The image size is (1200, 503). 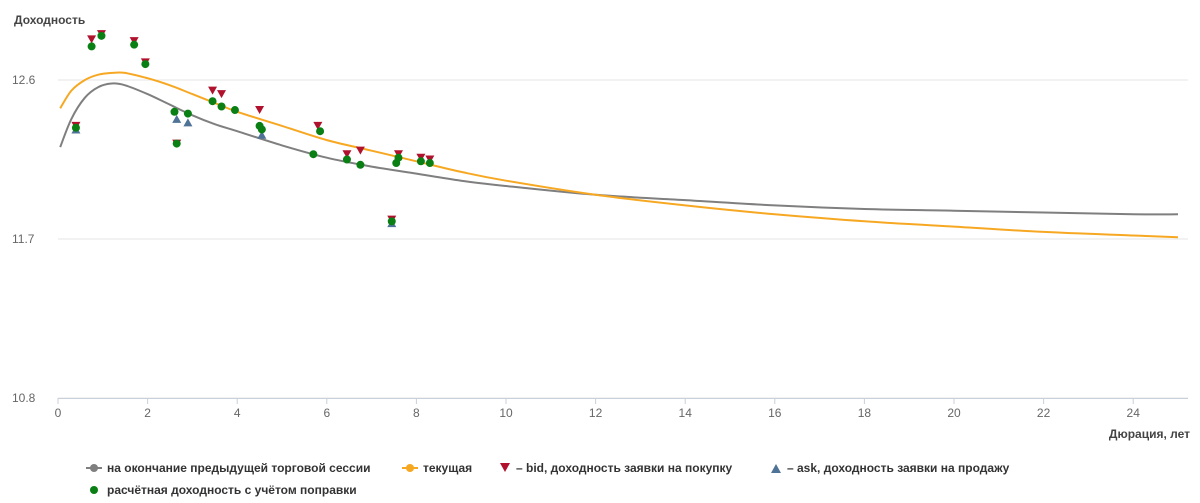 What do you see at coordinates (447, 468) in the screenshot?
I see `legend-current-label: текущая` at bounding box center [447, 468].